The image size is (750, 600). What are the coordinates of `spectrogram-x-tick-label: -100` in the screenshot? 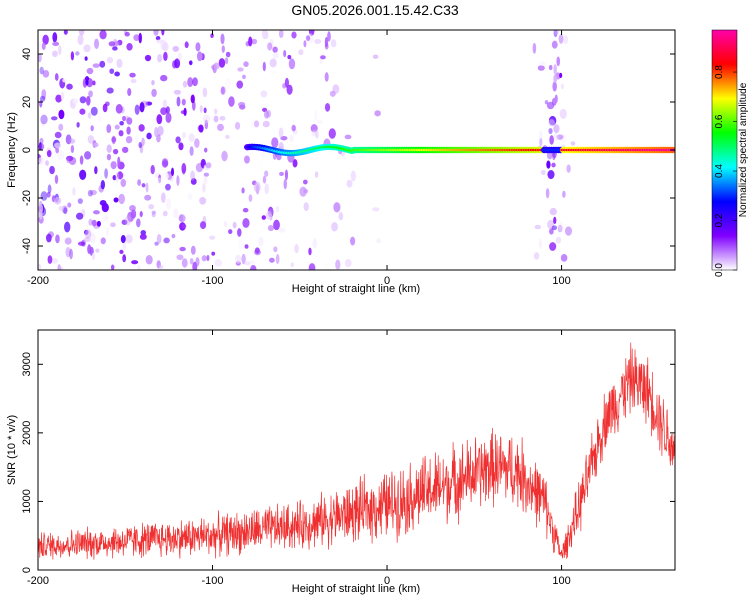 It's located at (213, 281).